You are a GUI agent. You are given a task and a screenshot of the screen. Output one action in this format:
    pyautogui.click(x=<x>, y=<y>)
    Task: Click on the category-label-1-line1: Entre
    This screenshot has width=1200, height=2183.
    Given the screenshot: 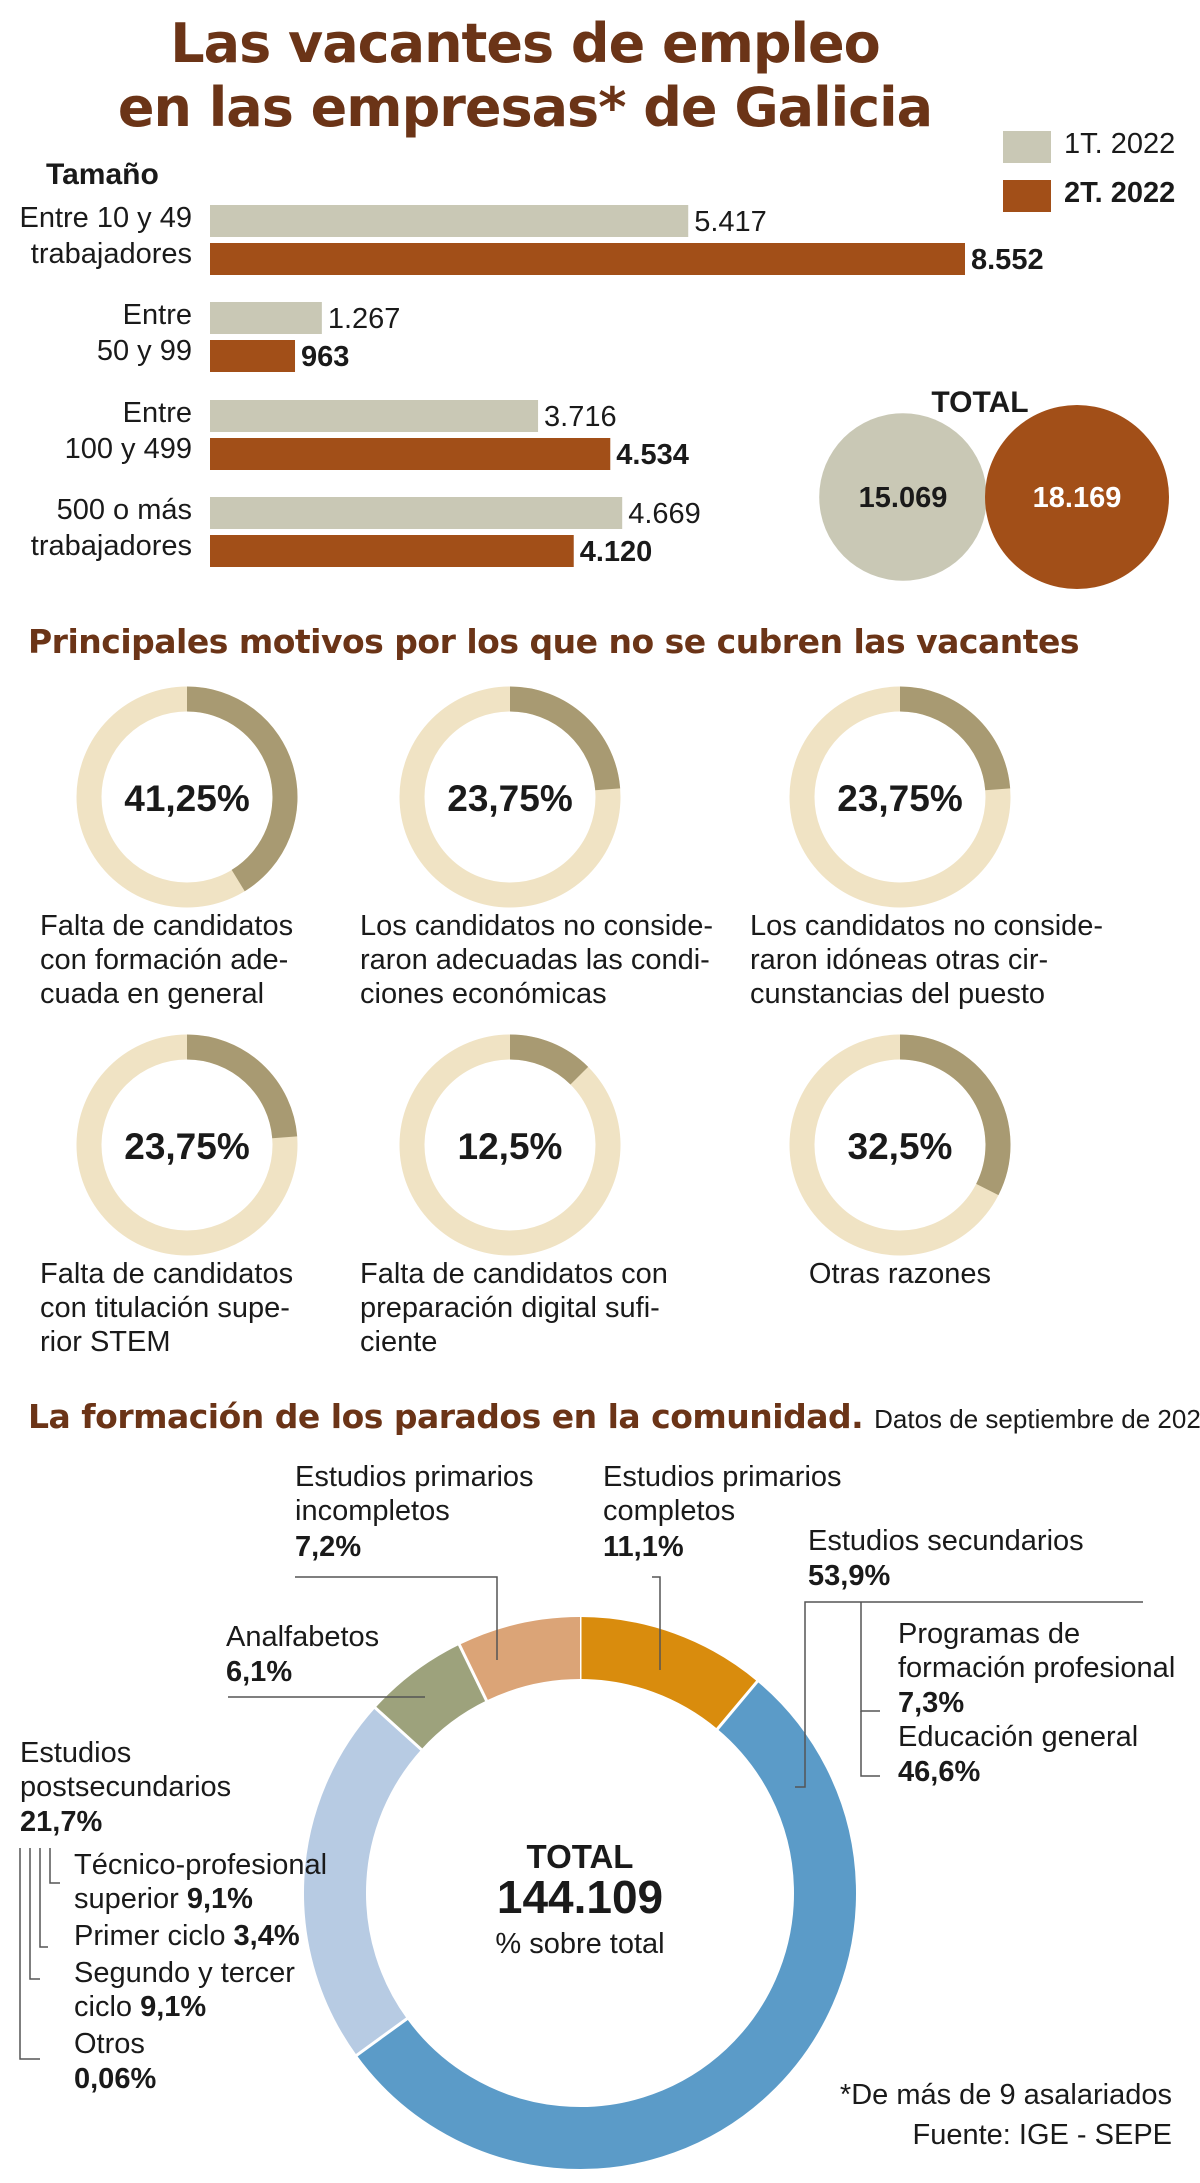 What is the action you would take?
    pyautogui.click(x=157, y=315)
    